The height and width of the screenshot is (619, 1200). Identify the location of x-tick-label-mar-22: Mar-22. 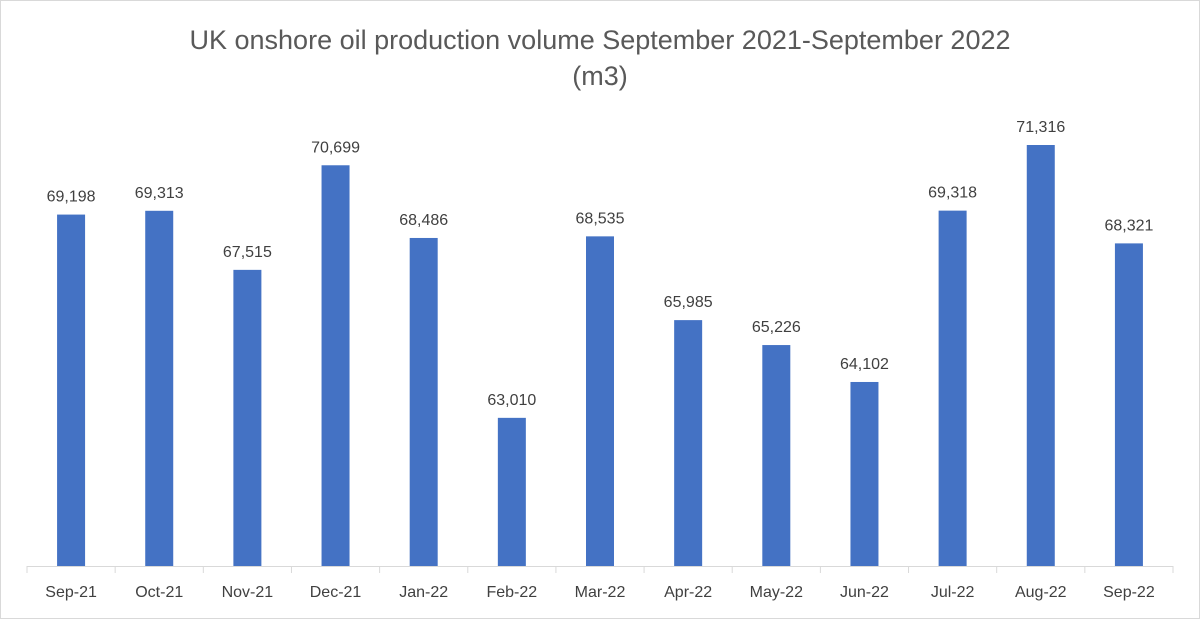
(600, 592).